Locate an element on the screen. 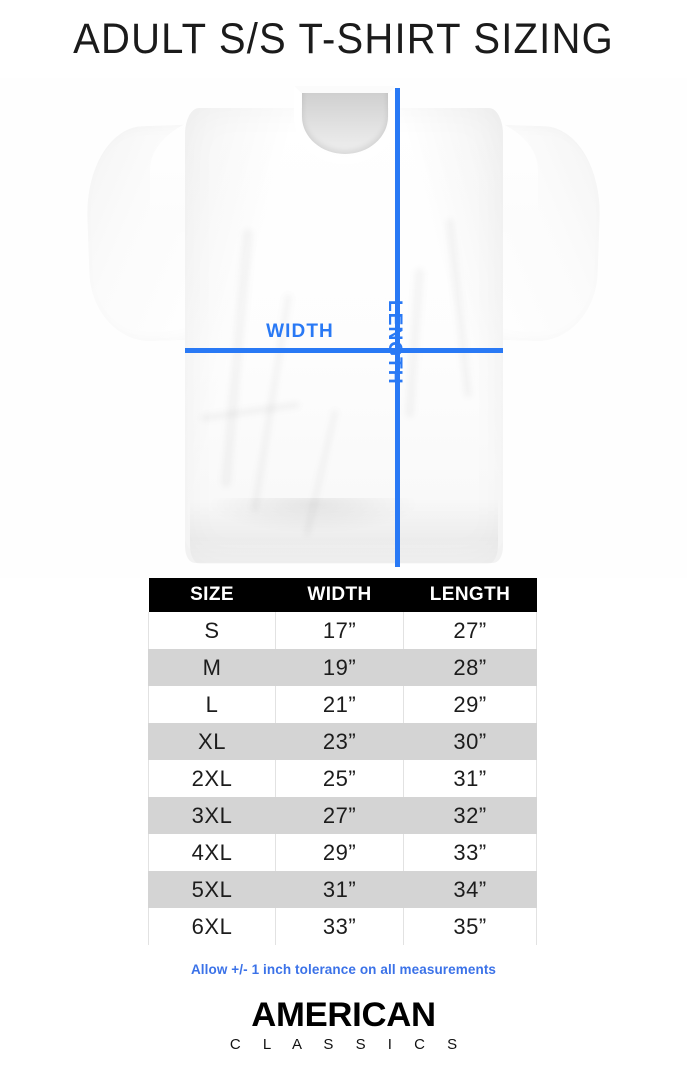  width-cell: 19” is located at coordinates (339, 667).